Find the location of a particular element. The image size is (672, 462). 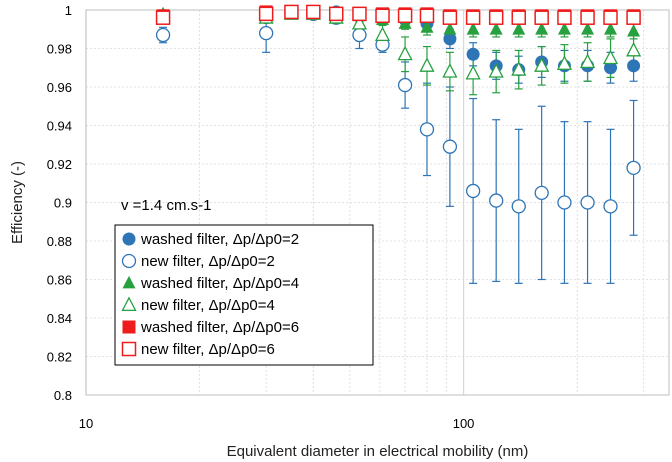

legend-label: new filter, Δp/Δp0=4 is located at coordinates (208, 305).